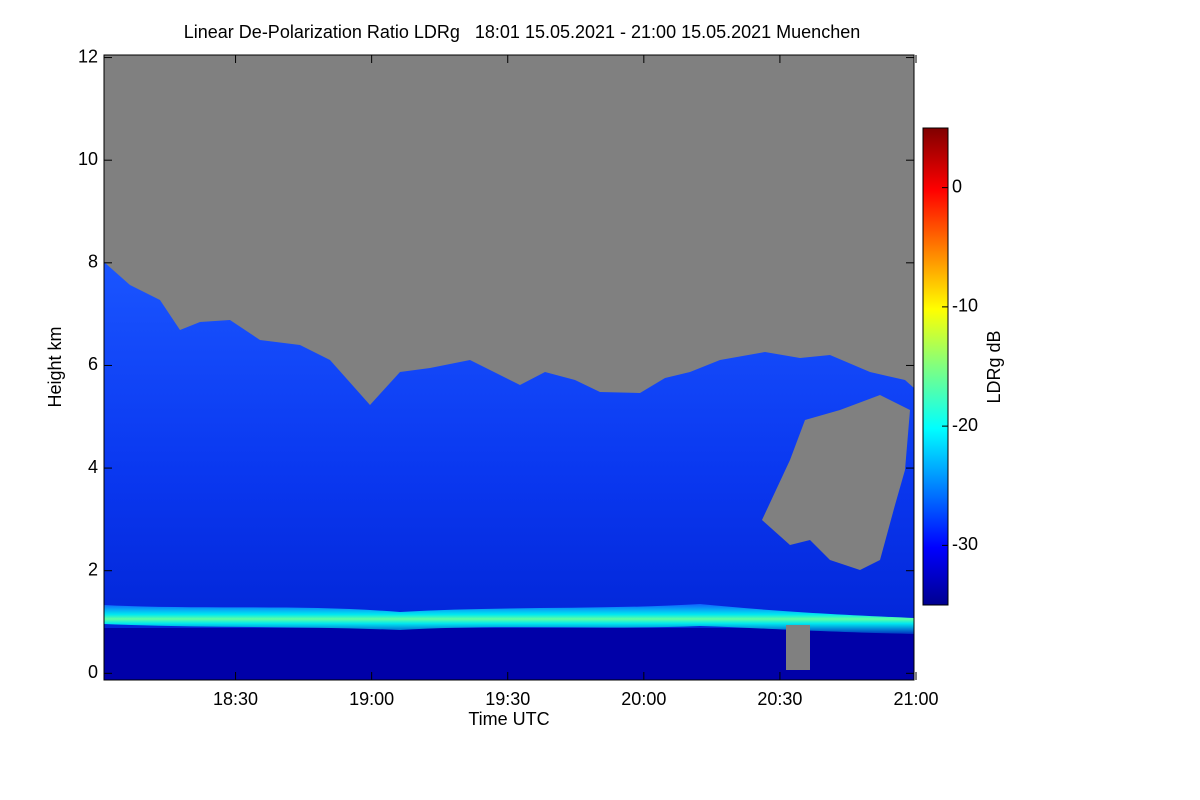 The height and width of the screenshot is (800, 1200). What do you see at coordinates (935, 366) in the screenshot?
I see `colorbar` at bounding box center [935, 366].